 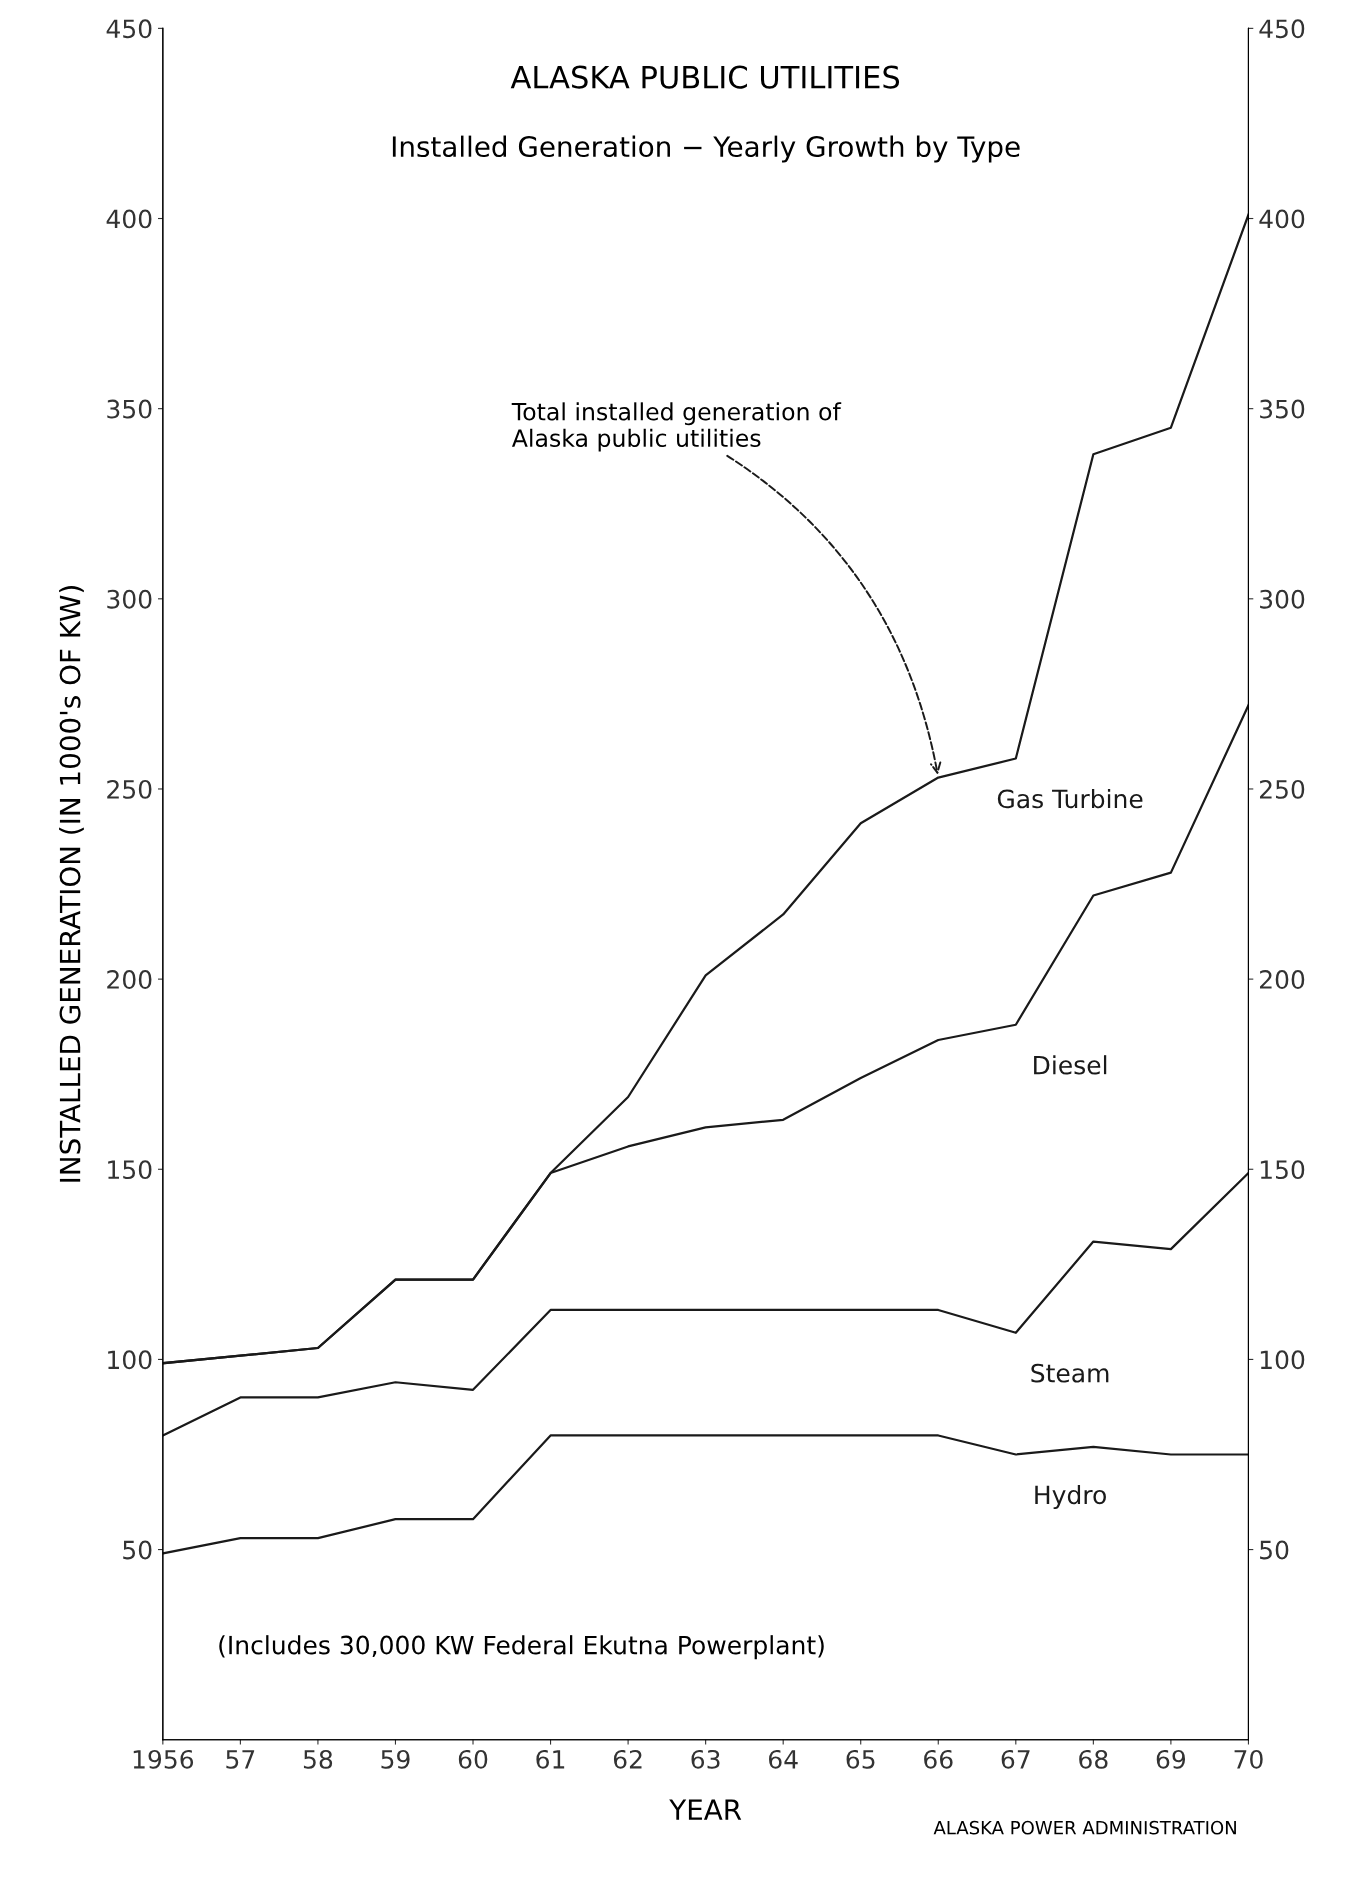 I want to click on y-tick-label: 50, so click(x=137, y=1550).